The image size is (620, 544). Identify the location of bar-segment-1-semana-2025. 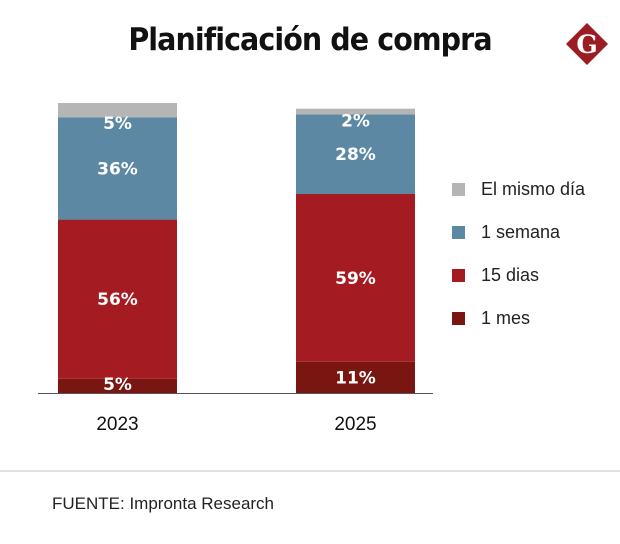
(355, 154).